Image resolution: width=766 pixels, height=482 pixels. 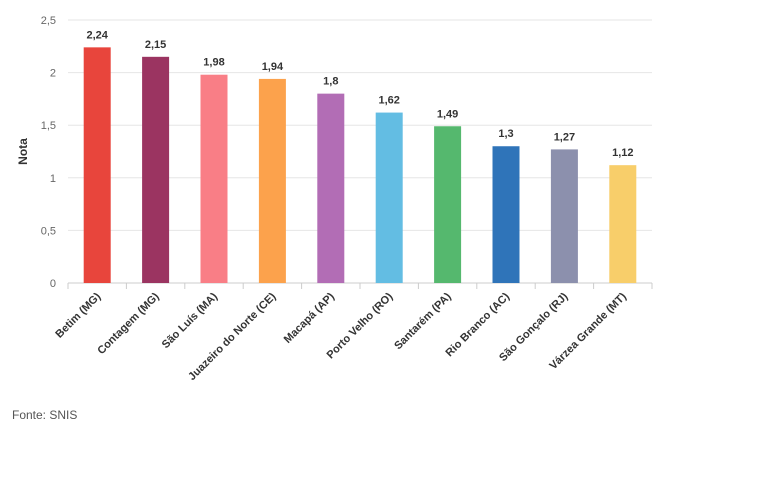 I want to click on data-label: 1,27, so click(x=564, y=137).